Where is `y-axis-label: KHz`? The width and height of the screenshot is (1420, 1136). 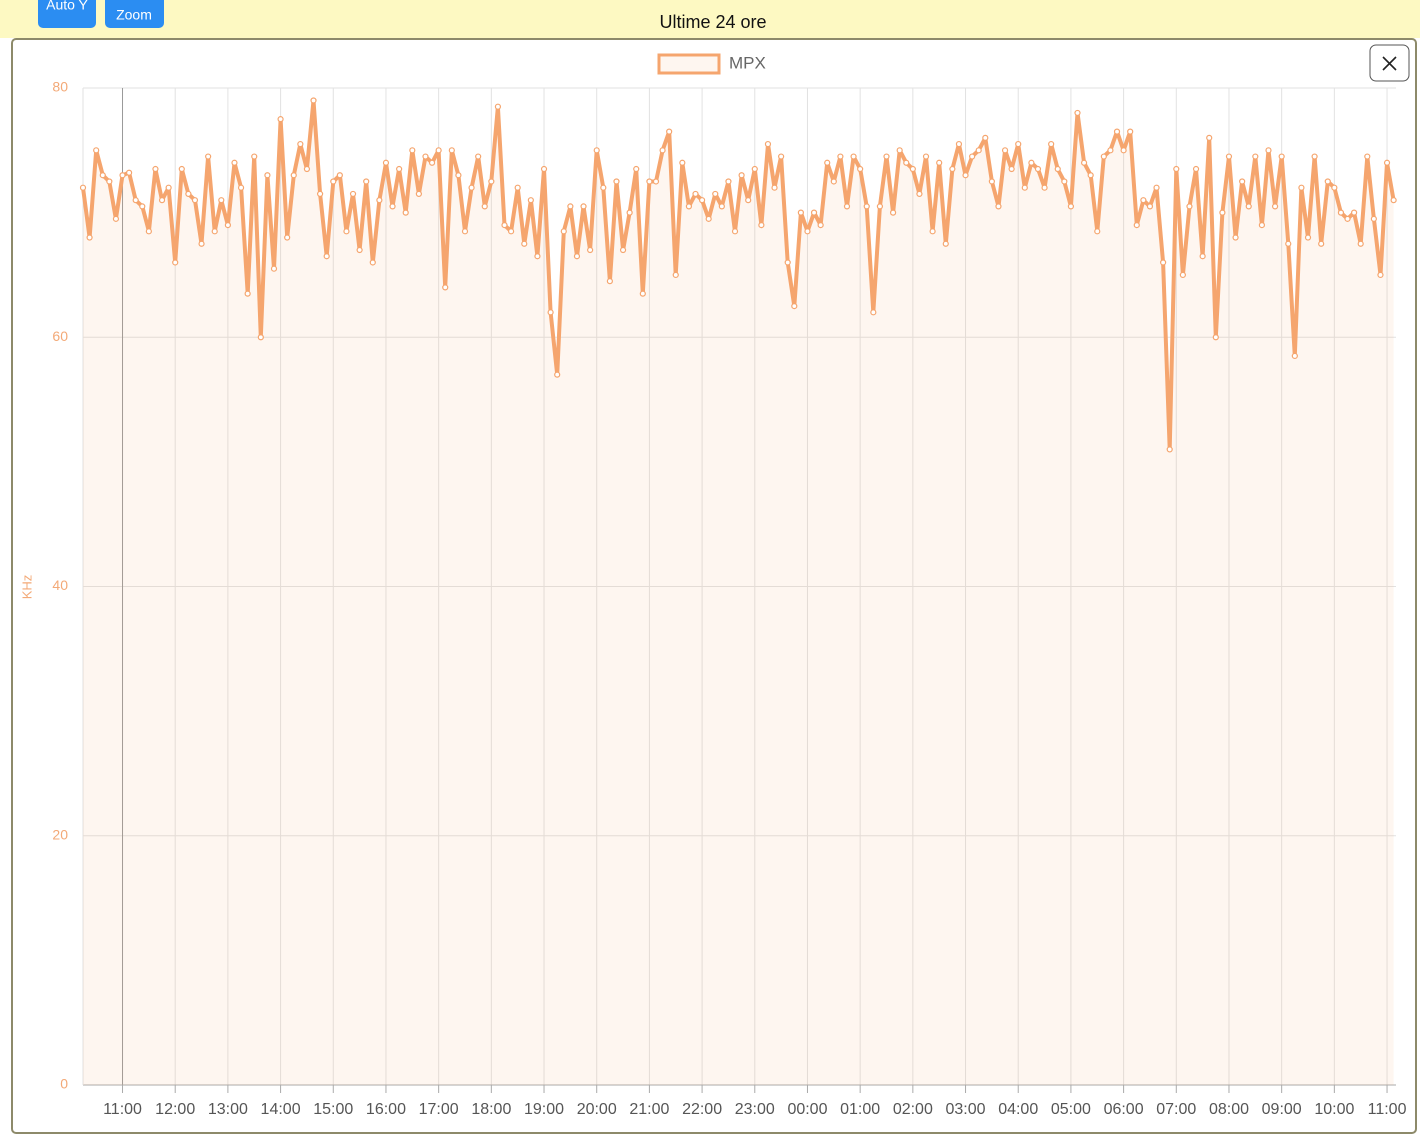 y-axis-label: KHz is located at coordinates (26, 587).